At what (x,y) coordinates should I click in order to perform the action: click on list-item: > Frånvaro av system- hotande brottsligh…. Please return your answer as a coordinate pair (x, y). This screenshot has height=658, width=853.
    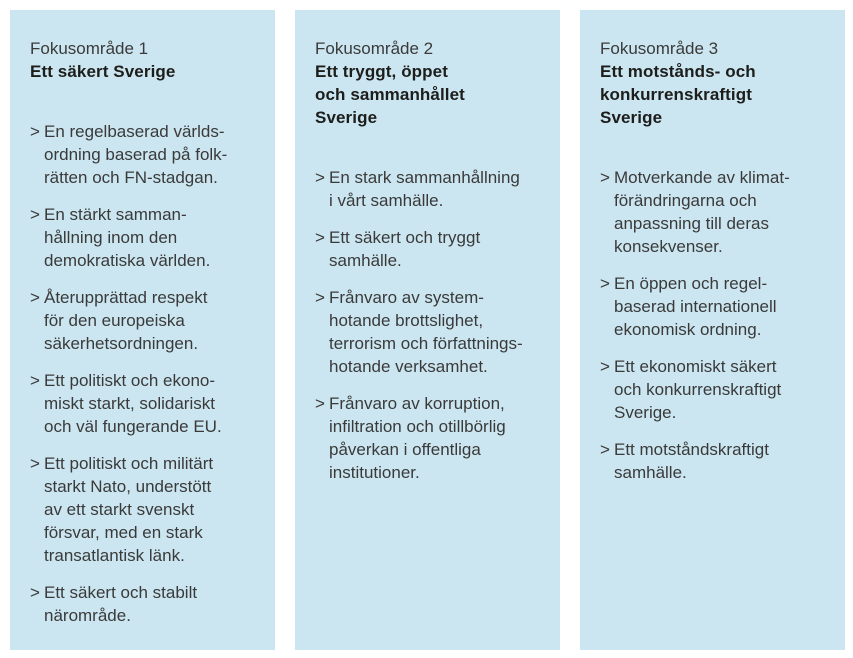
    Looking at the image, I should click on (429, 332).